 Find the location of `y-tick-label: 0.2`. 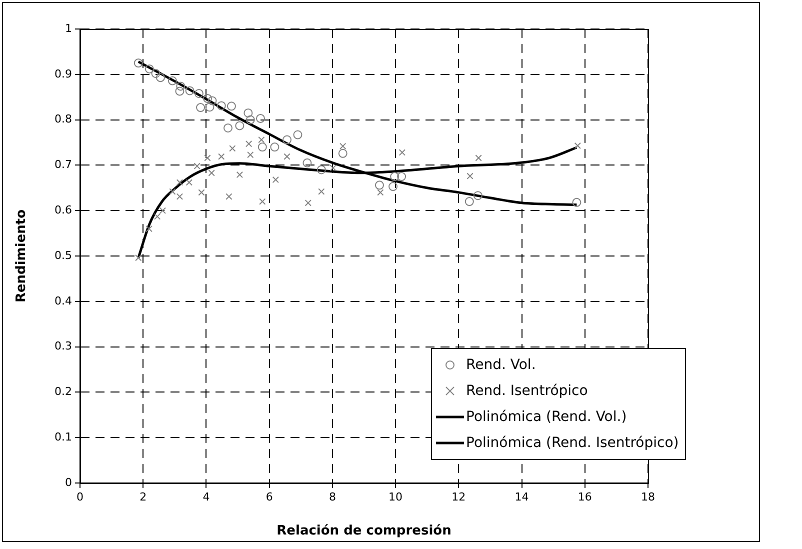

y-tick-label: 0.2 is located at coordinates (63, 391).